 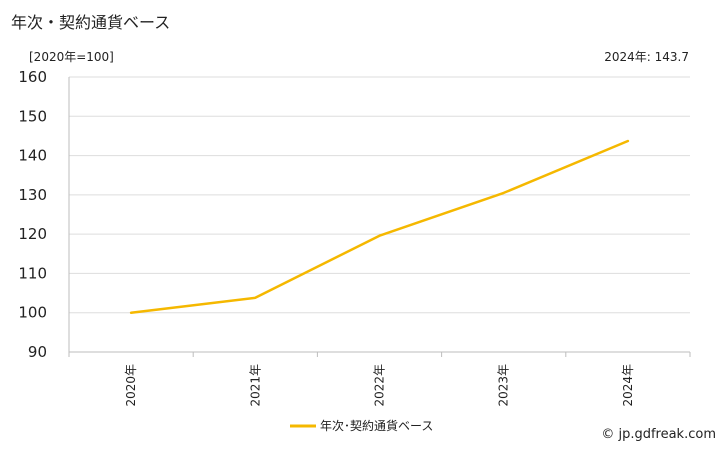 What do you see at coordinates (131, 385) in the screenshot?
I see `x-tick-label: 2020年` at bounding box center [131, 385].